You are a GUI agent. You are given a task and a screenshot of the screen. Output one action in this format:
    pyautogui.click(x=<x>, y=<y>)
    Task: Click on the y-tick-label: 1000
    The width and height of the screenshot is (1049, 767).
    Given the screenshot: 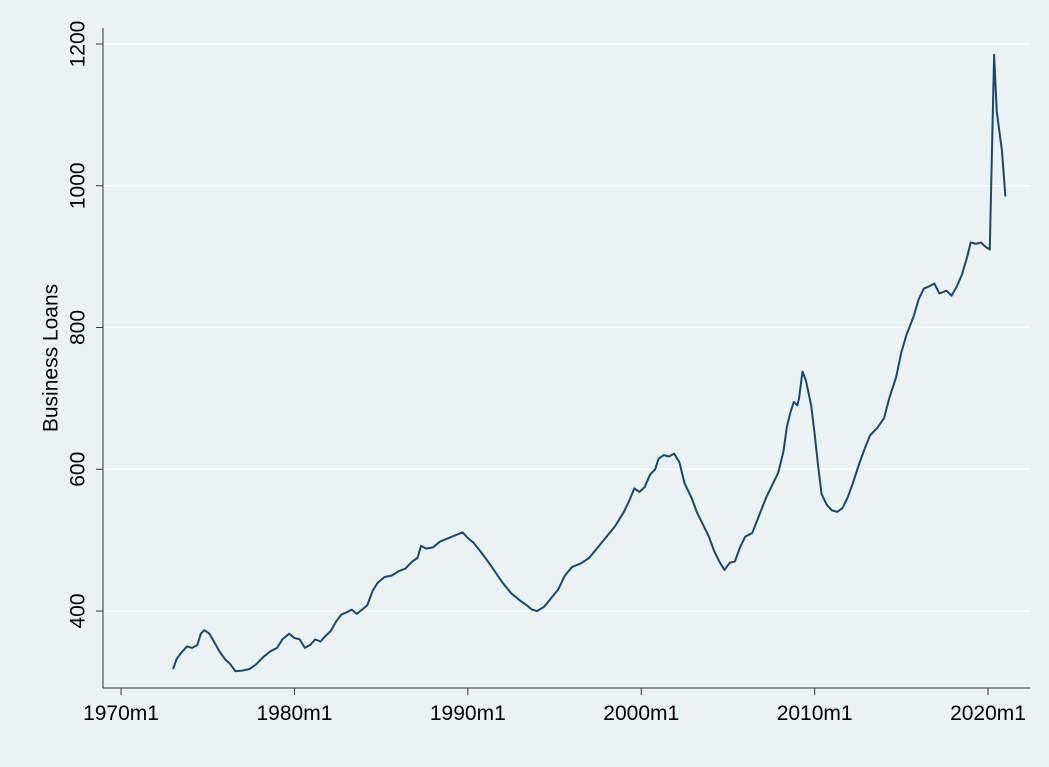 What is the action you would take?
    pyautogui.click(x=78, y=185)
    